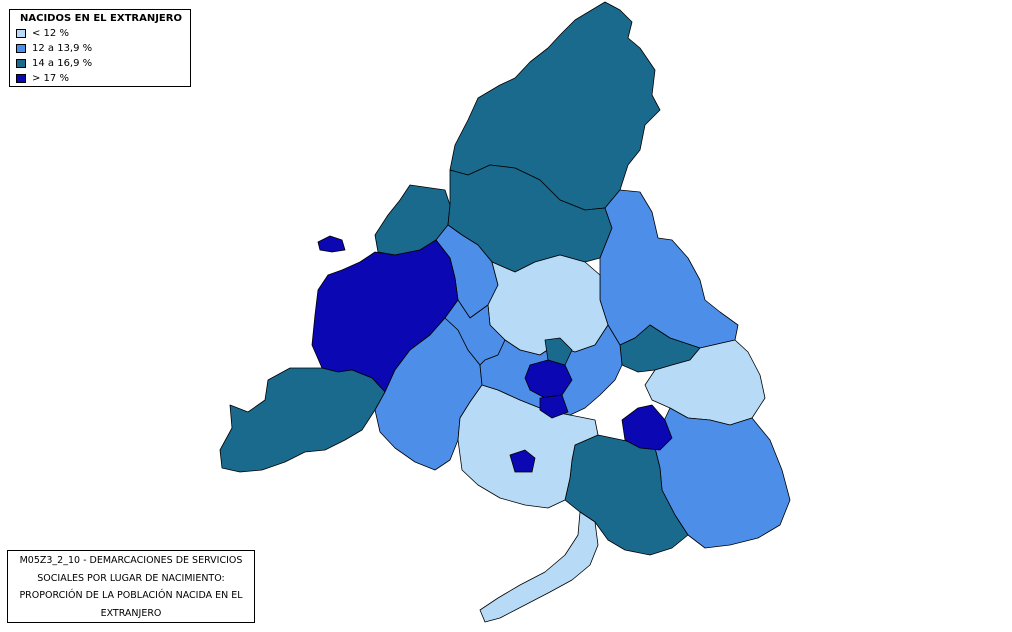 This screenshot has height=632, width=1012. What do you see at coordinates (131, 595) in the screenshot?
I see `caption-line-3: PROPORCIÓN DE LA POBLACIÓN NACIDA EN EL` at bounding box center [131, 595].